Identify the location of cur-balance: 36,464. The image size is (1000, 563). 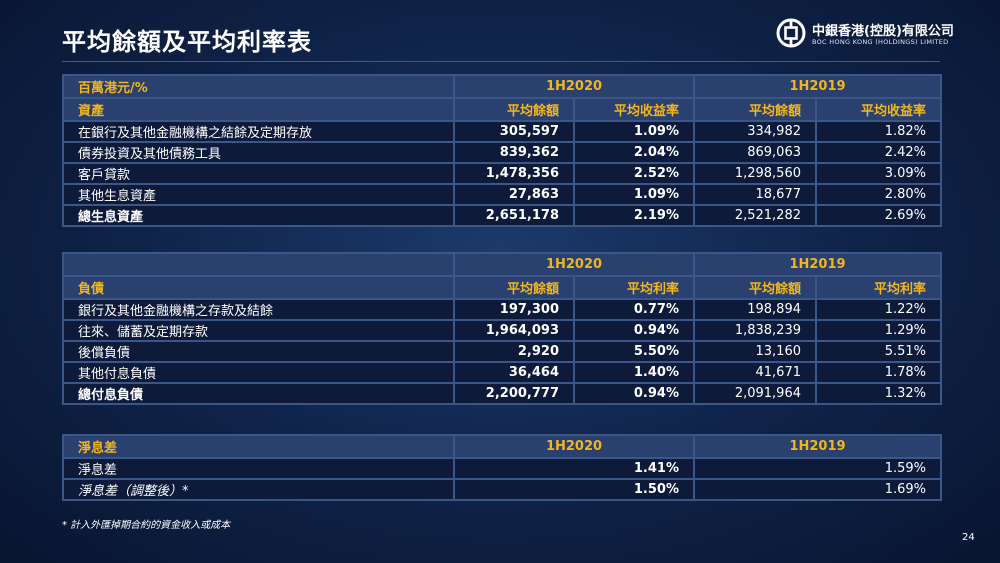
(514, 372).